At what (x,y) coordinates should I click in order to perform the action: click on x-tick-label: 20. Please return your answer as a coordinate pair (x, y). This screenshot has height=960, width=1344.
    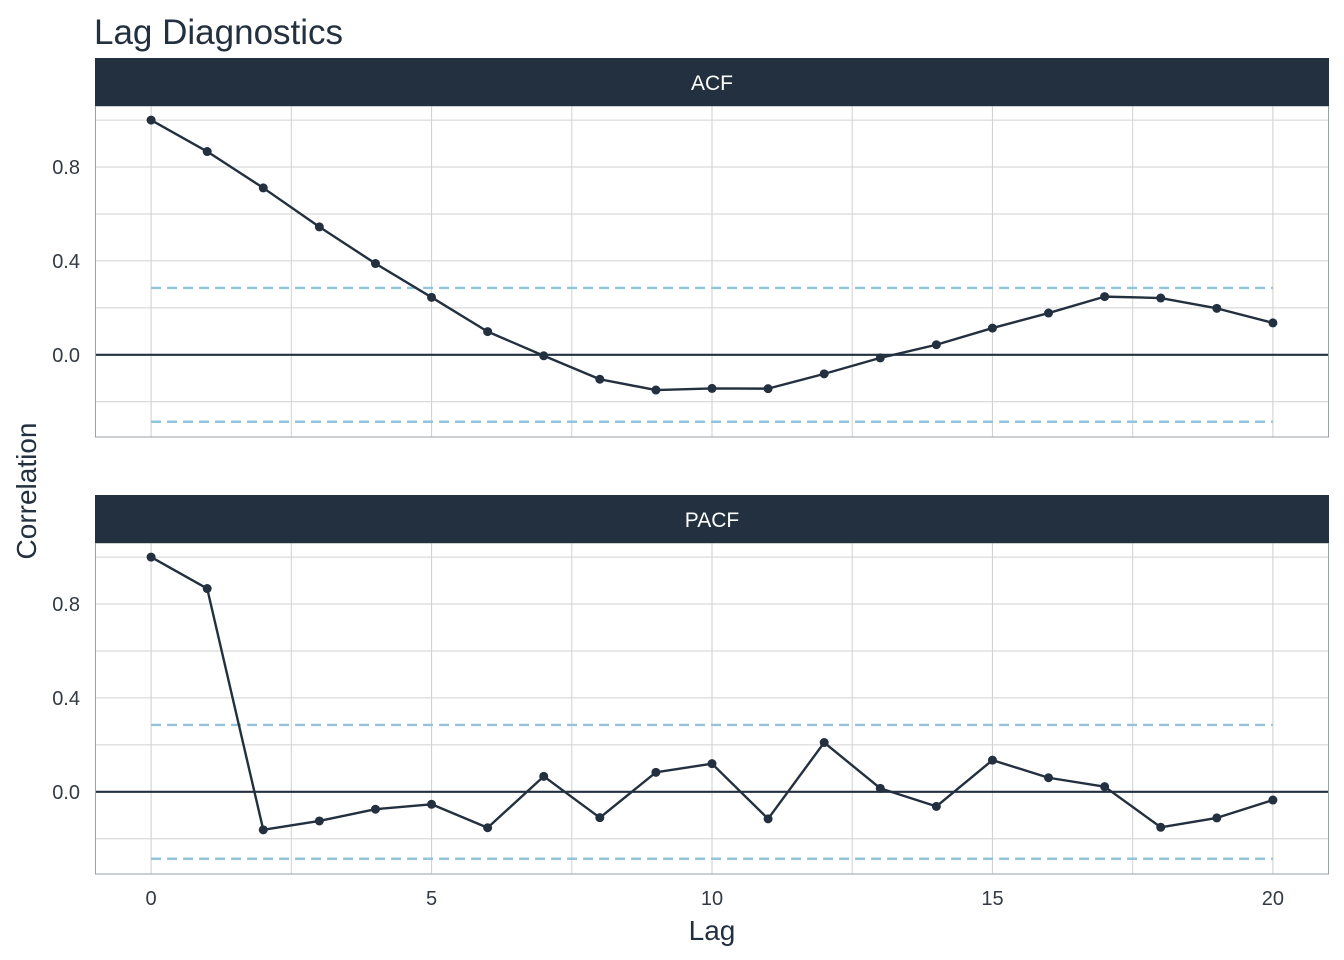
    Looking at the image, I should click on (1273, 899).